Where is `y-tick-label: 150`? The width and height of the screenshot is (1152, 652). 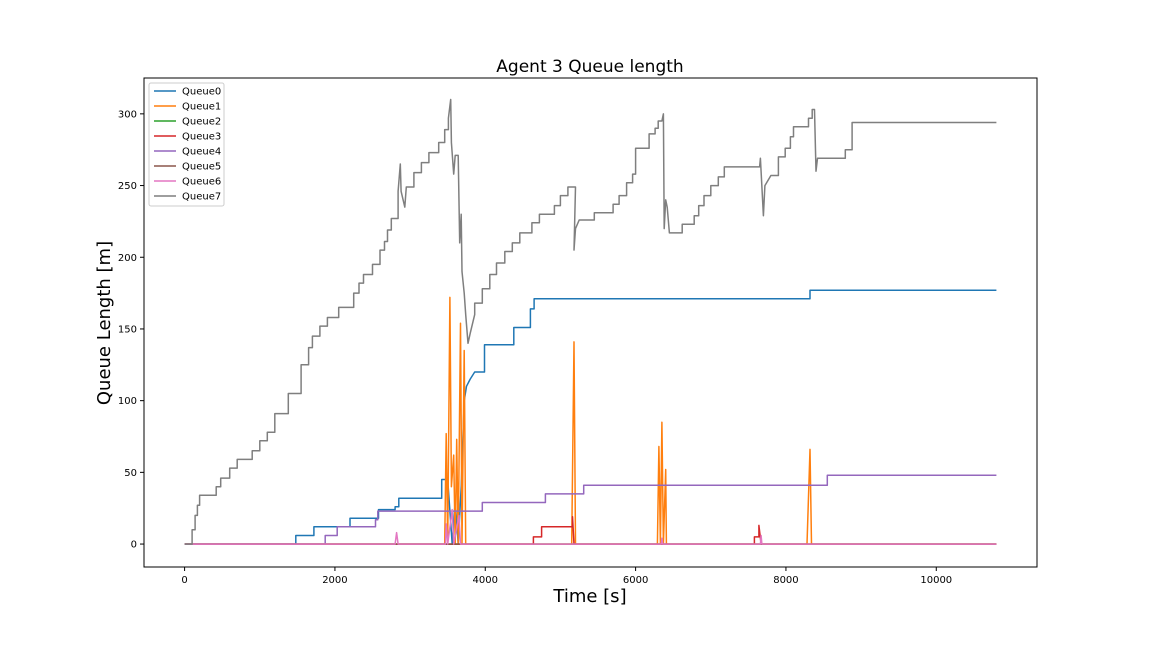 y-tick-label: 150 is located at coordinates (127, 329).